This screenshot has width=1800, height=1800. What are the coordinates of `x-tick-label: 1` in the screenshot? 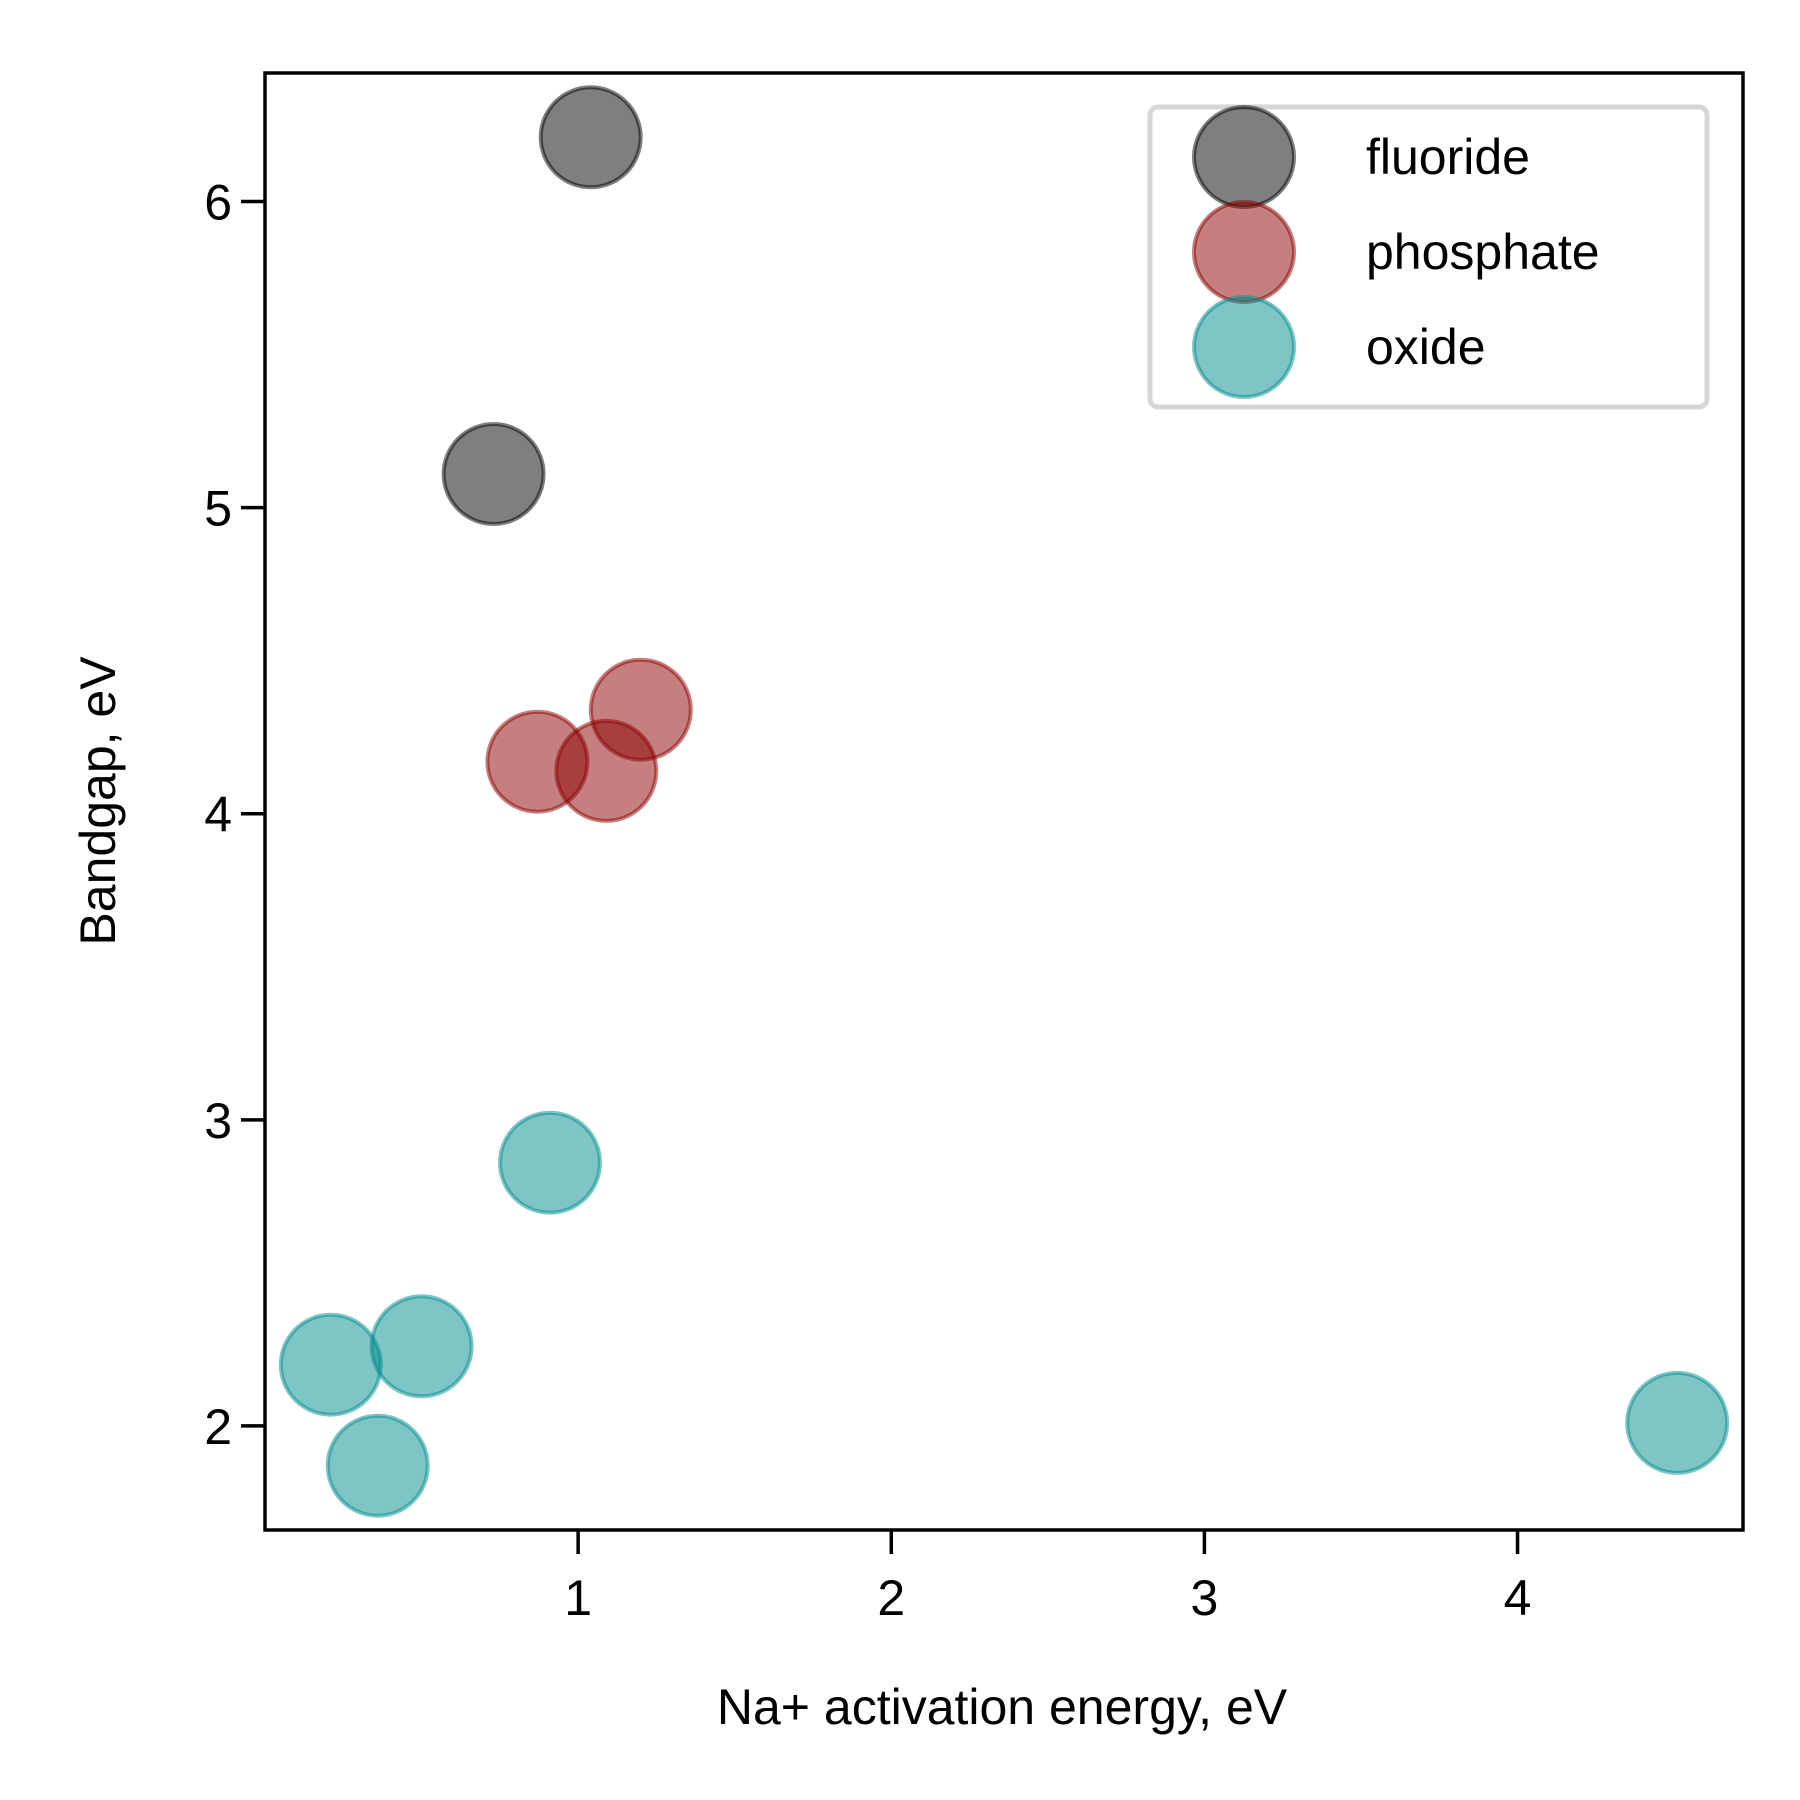 It's located at (578, 1598).